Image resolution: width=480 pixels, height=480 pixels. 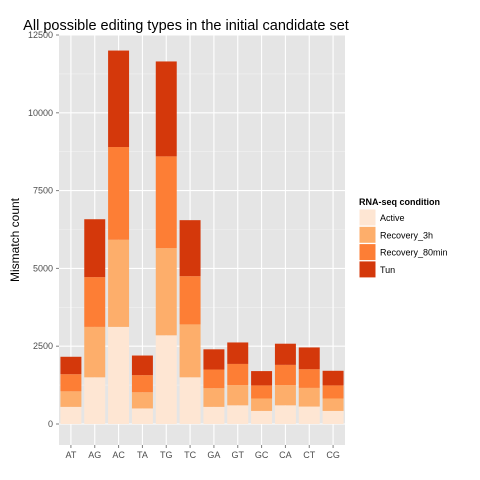 What do you see at coordinates (392, 218) in the screenshot?
I see `legend-label: Active` at bounding box center [392, 218].